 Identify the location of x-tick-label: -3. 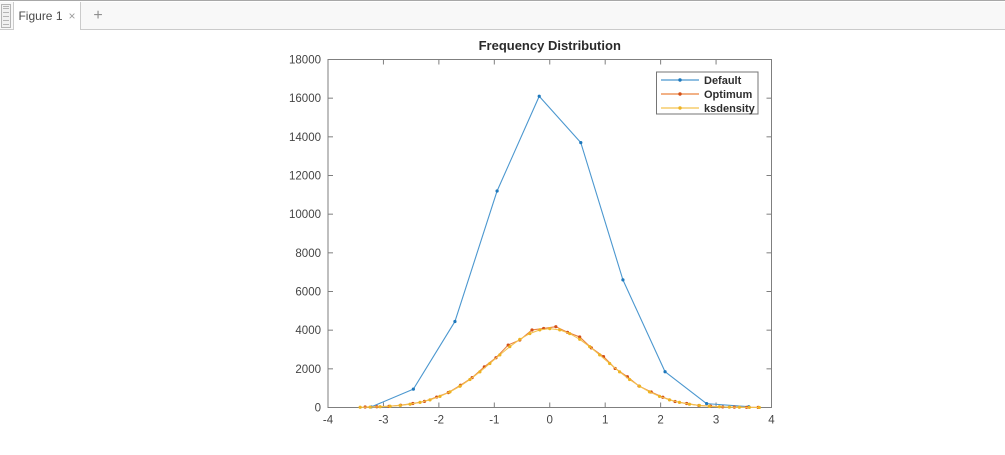
(383, 421).